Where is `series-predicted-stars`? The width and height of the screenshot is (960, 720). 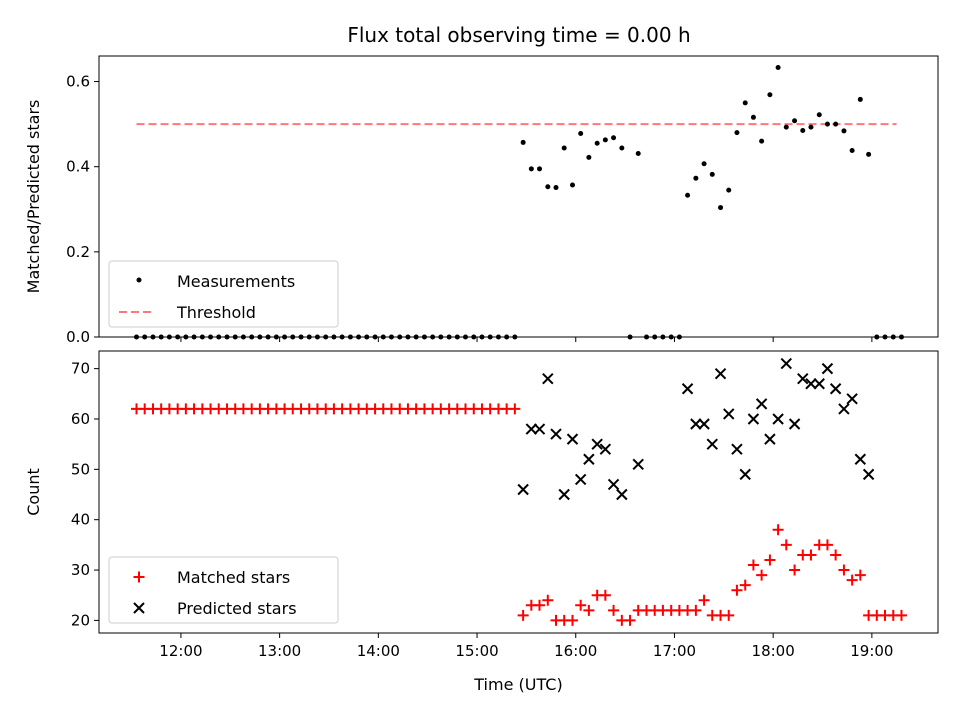
series-predicted-stars is located at coordinates (696, 429).